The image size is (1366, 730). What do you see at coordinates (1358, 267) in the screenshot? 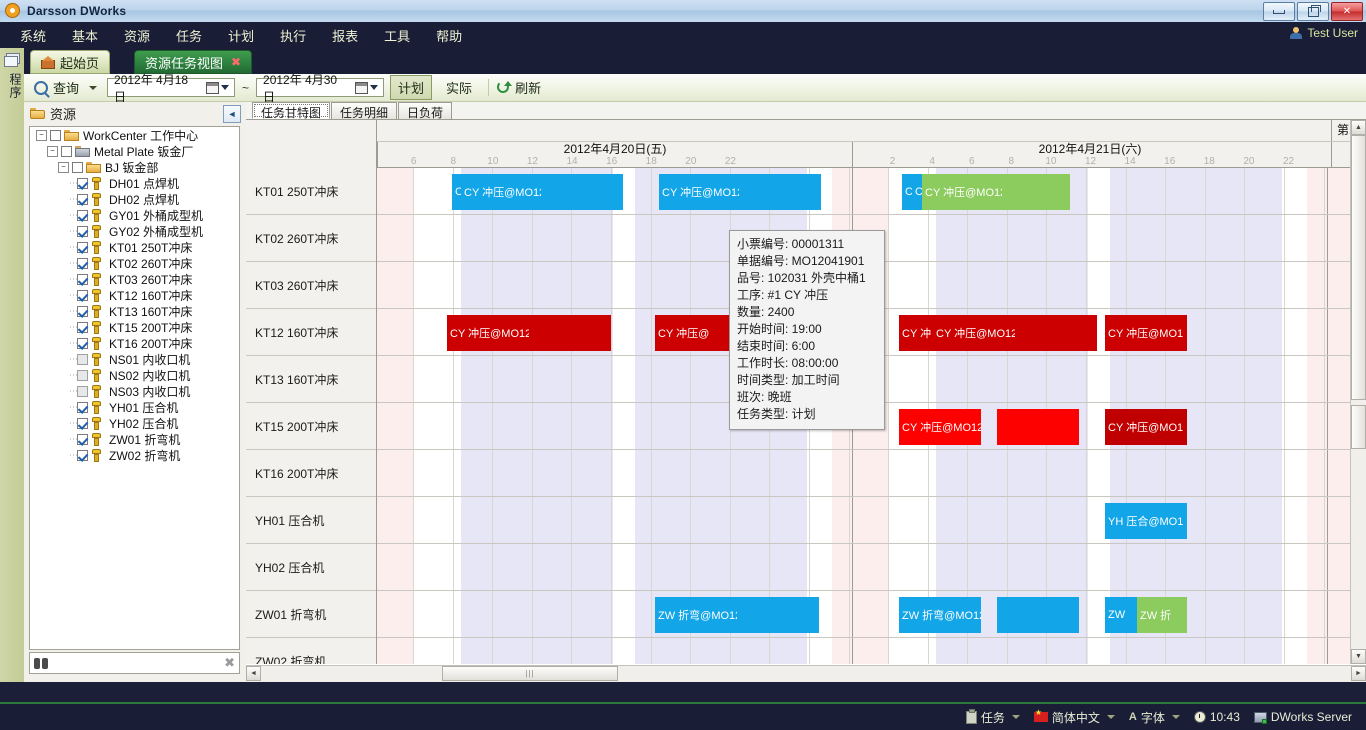
I see `gantt-vscroll-thumb` at bounding box center [1358, 267].